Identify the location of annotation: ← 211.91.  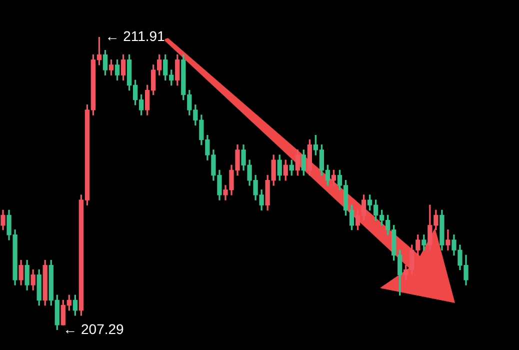
(135, 36).